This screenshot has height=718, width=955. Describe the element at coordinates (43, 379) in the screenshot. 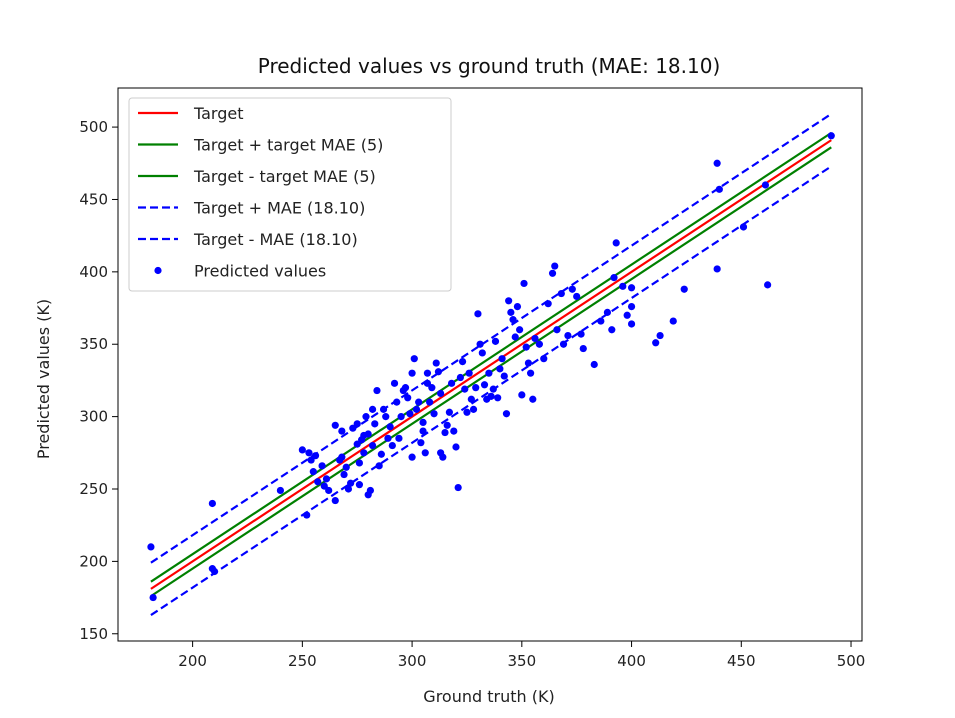

I see `y-axis-label: Predicted values (K)` at that location.